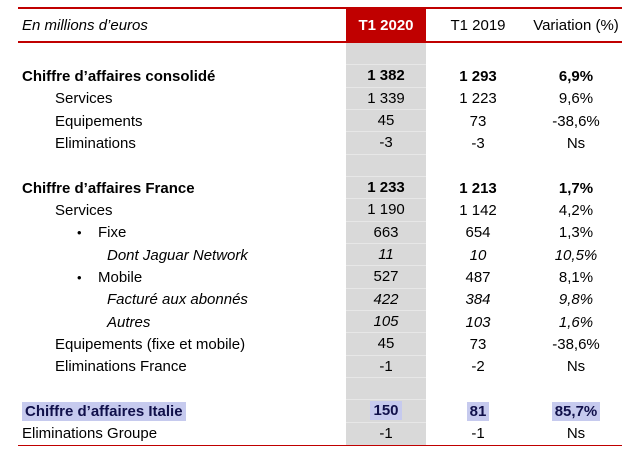 This screenshot has width=628, height=459. Describe the element at coordinates (576, 233) in the screenshot. I see `value-variation: 1,3%` at that location.